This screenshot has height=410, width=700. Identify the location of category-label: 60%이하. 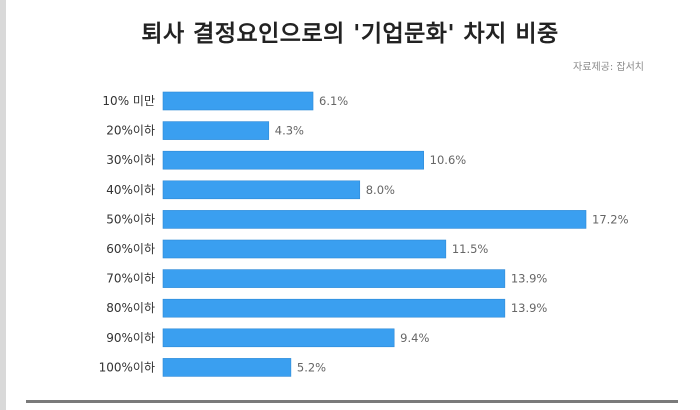
(130, 249).